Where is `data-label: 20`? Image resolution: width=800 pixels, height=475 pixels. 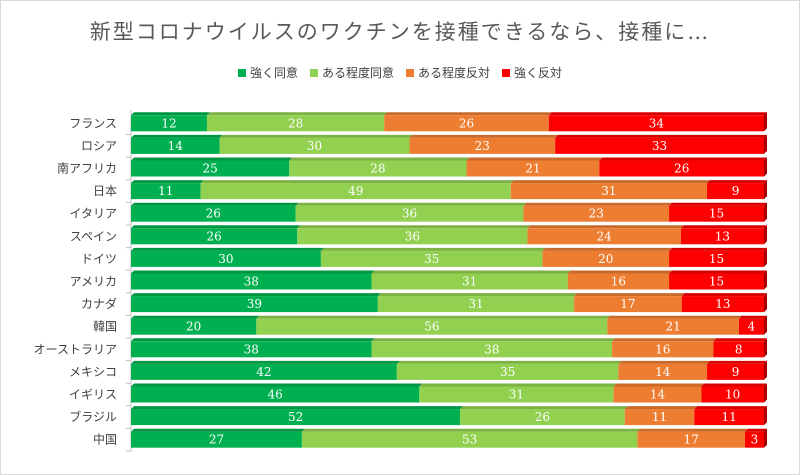
data-label: 20 is located at coordinates (193, 327).